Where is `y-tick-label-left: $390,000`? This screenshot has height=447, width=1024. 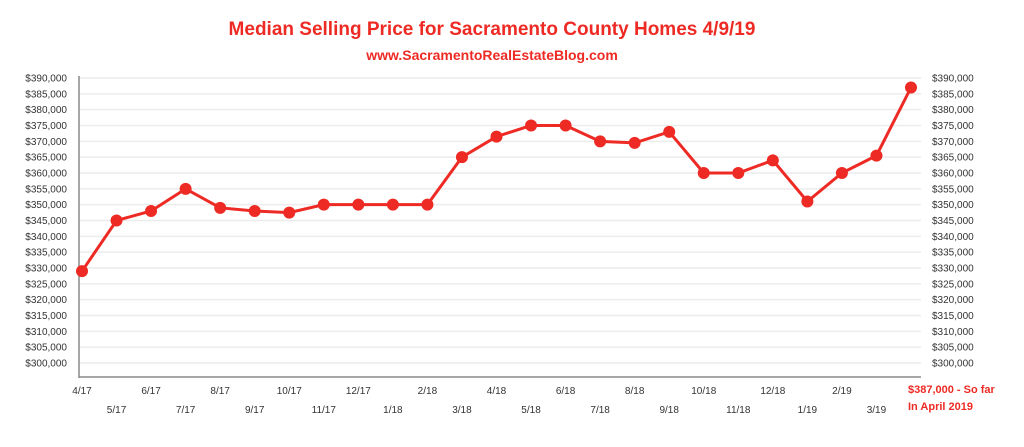
y-tick-label-left: $390,000 is located at coordinates (46, 79).